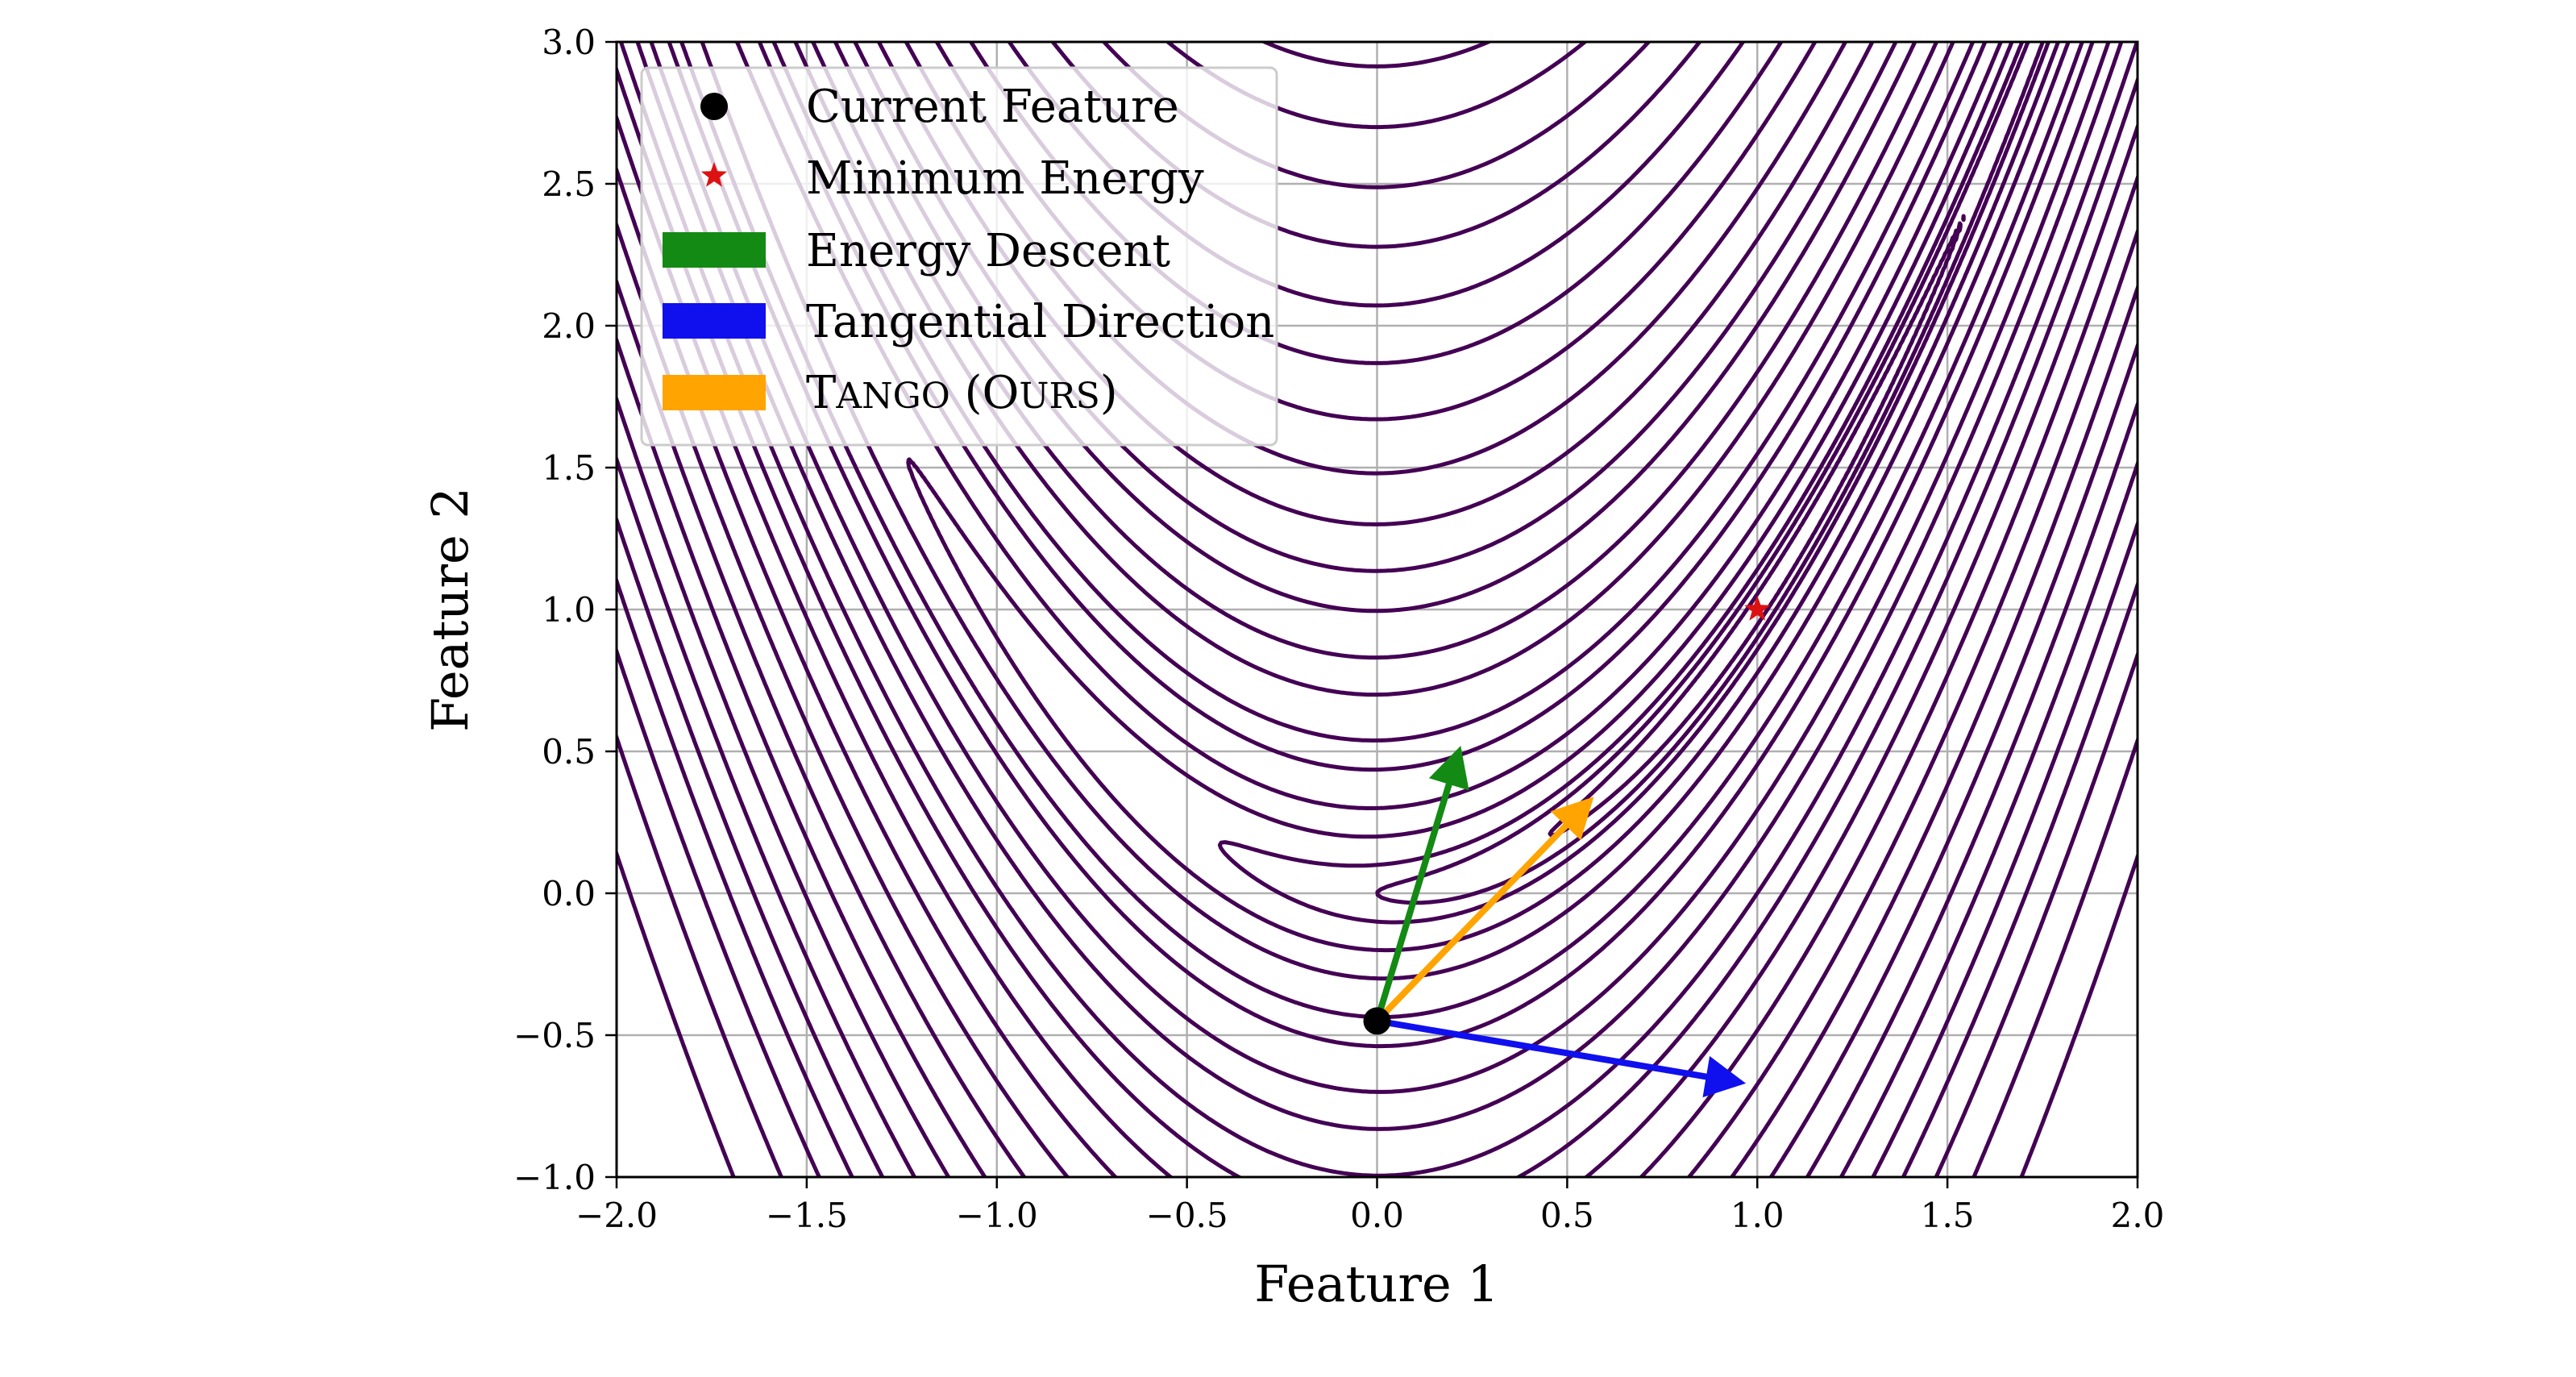 The width and height of the screenshot is (2576, 1377). I want to click on legend-swatch-tango, so click(714, 392).